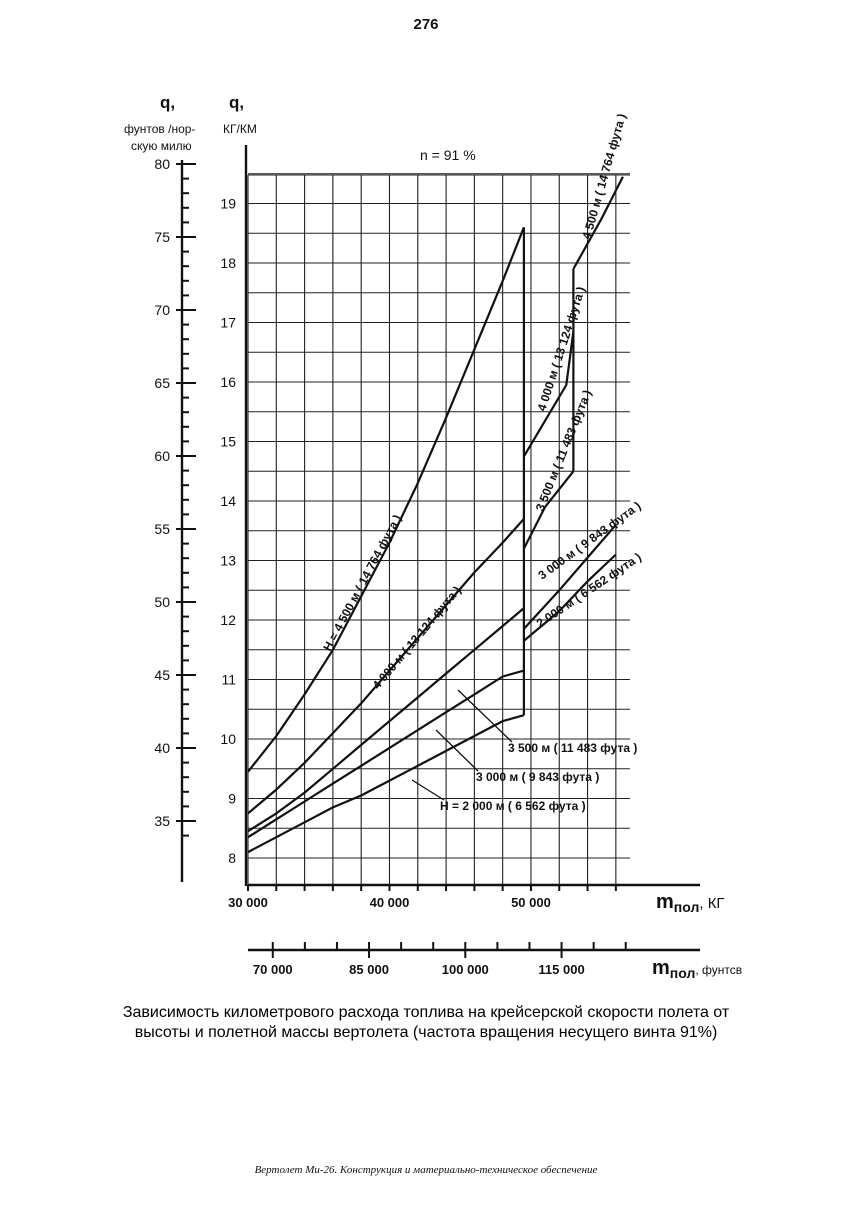 This screenshot has width=852, height=1205. What do you see at coordinates (683, 973) in the screenshot?
I see `x-secondary-label-sub: пол` at bounding box center [683, 973].